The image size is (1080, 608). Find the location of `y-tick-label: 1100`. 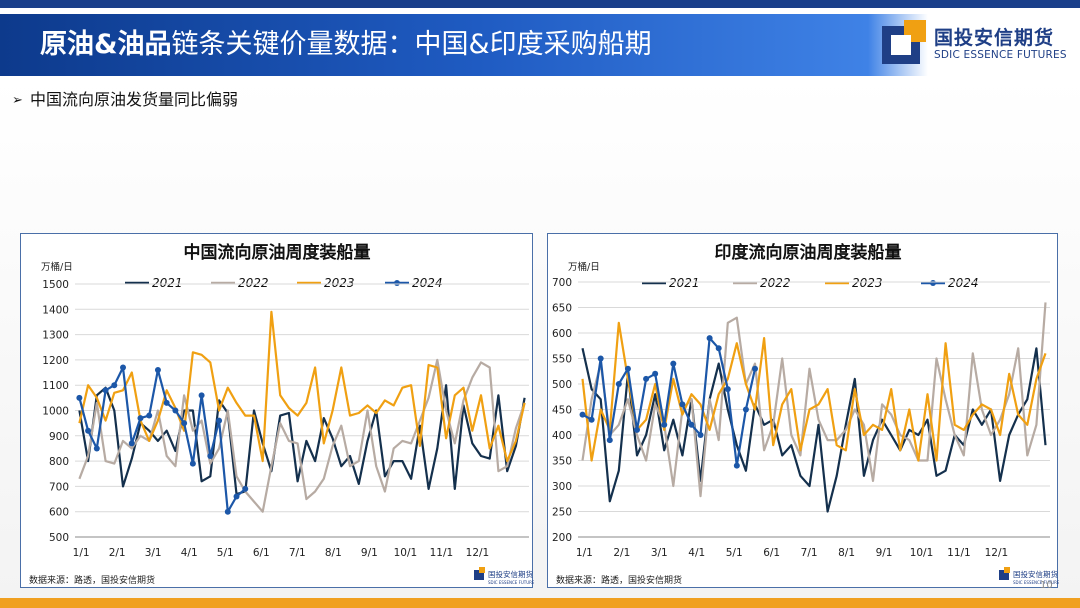

y-tick-label: 1100 is located at coordinates (55, 386).